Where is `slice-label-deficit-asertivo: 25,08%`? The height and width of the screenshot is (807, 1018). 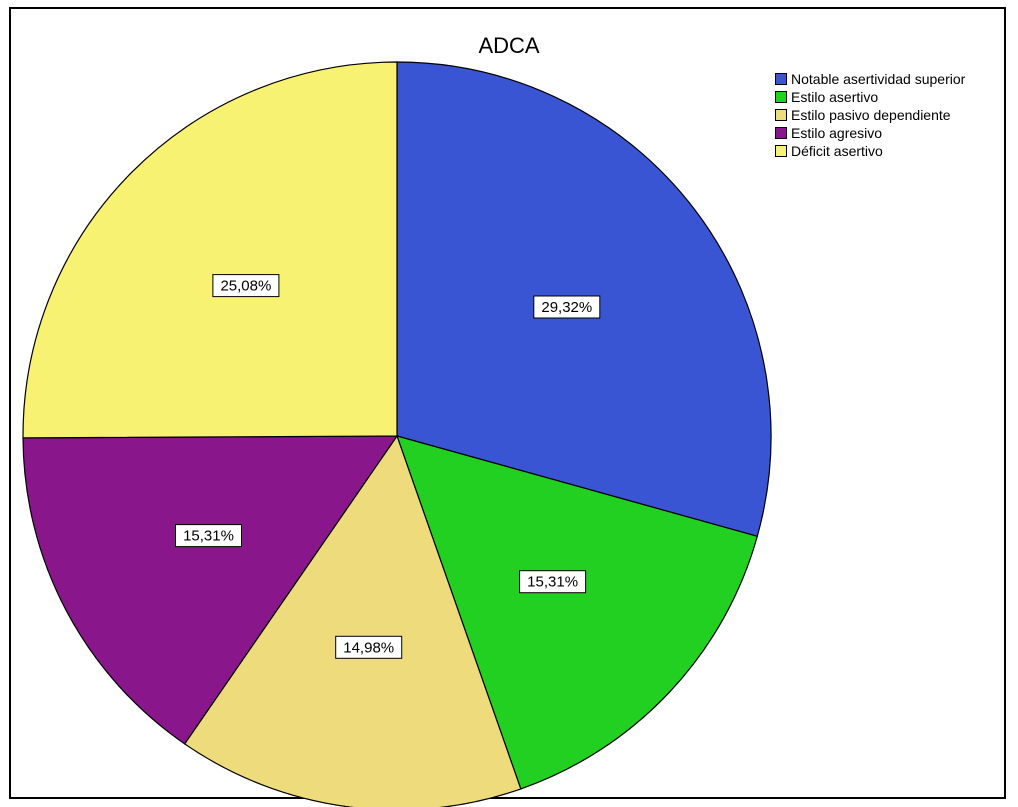 slice-label-deficit-asertivo: 25,08% is located at coordinates (246, 286).